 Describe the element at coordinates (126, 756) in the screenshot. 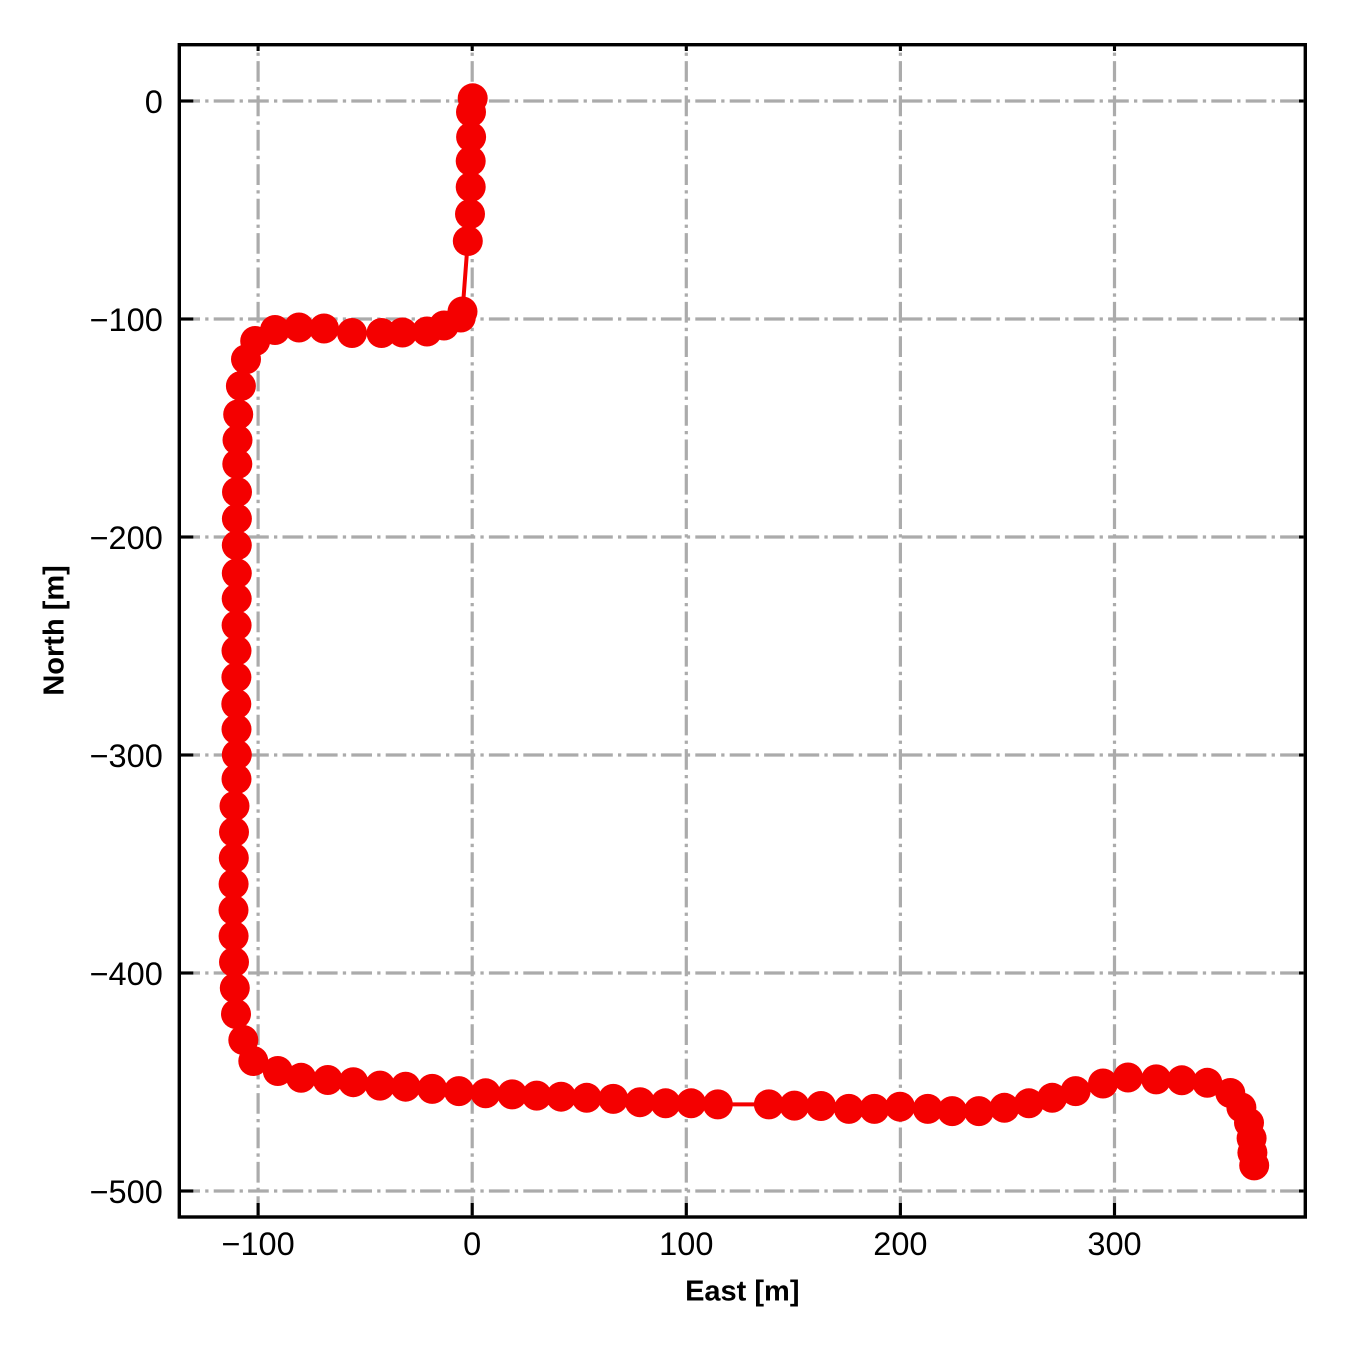

I see `svg-text: −300` at that location.